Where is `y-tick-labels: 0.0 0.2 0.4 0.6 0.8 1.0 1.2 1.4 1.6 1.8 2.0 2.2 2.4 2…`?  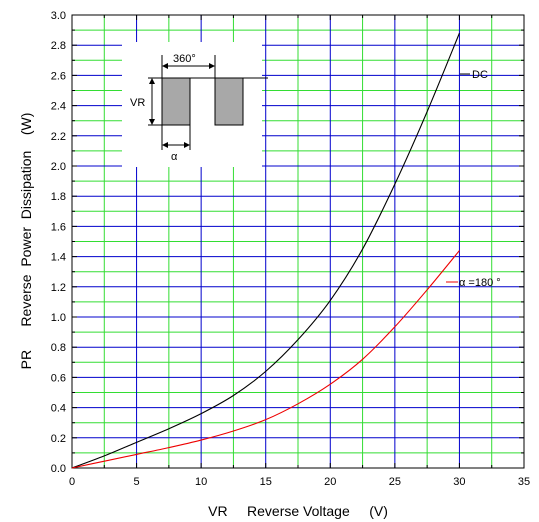
y-tick-labels: 0.0 0.2 0.4 0.6 0.8 1.0 1.2 1.4 1.6 1.8 2.0 2.2 2.4 2… is located at coordinates (58, 242).